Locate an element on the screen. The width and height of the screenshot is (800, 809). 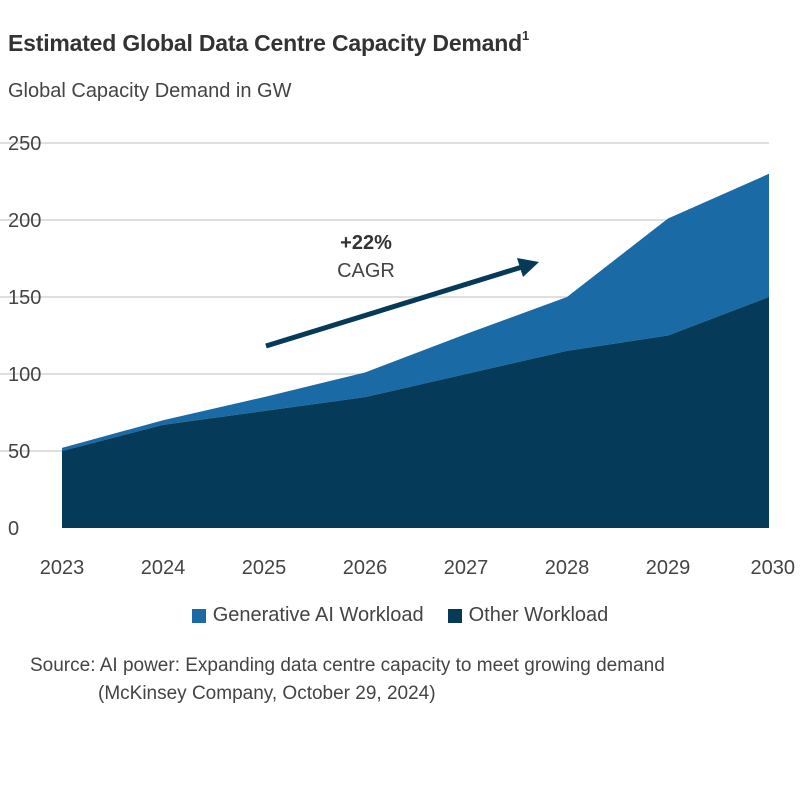
chart-subtitle: Global Capacity Demand in GW is located at coordinates (150, 91).